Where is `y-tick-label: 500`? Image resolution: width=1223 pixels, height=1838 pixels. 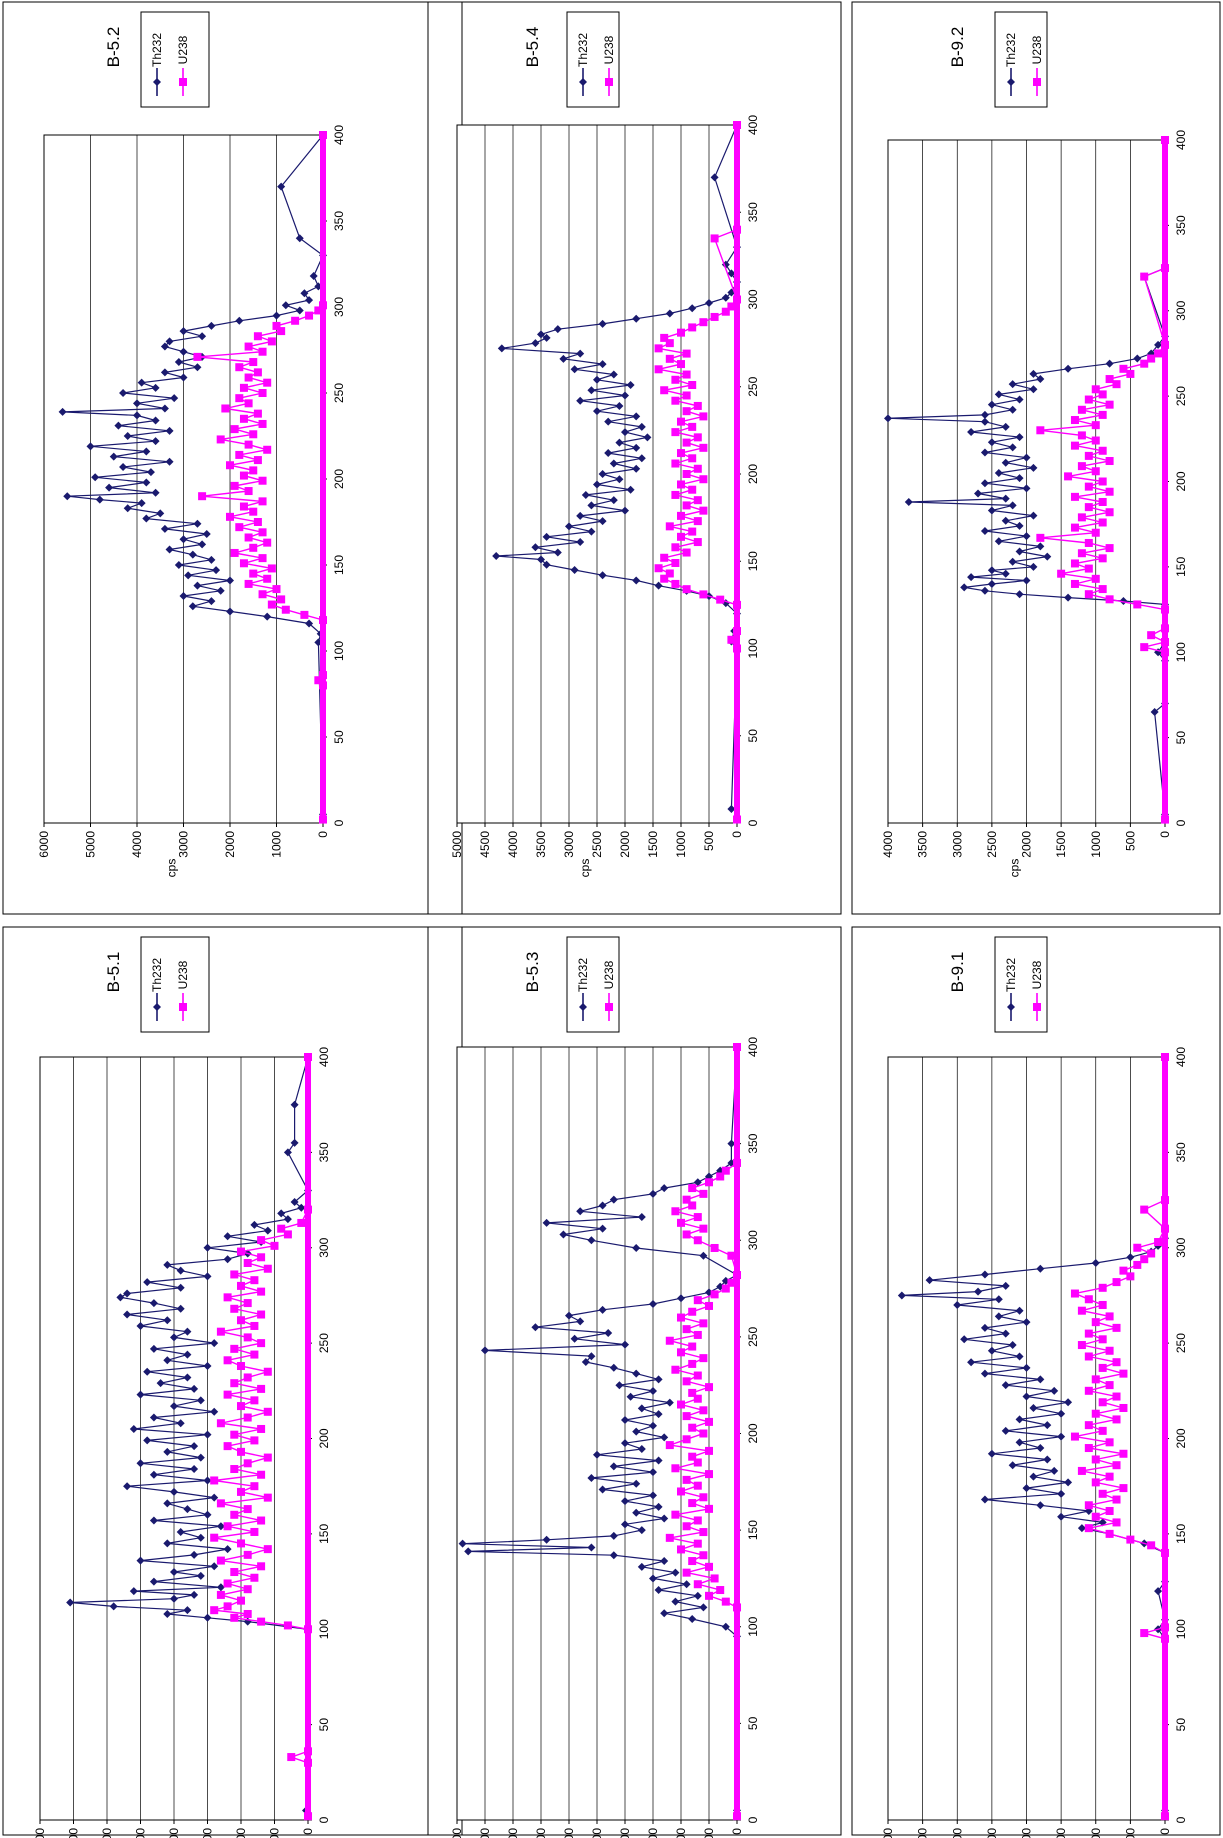
y-tick-label: 500 is located at coordinates (709, 841).